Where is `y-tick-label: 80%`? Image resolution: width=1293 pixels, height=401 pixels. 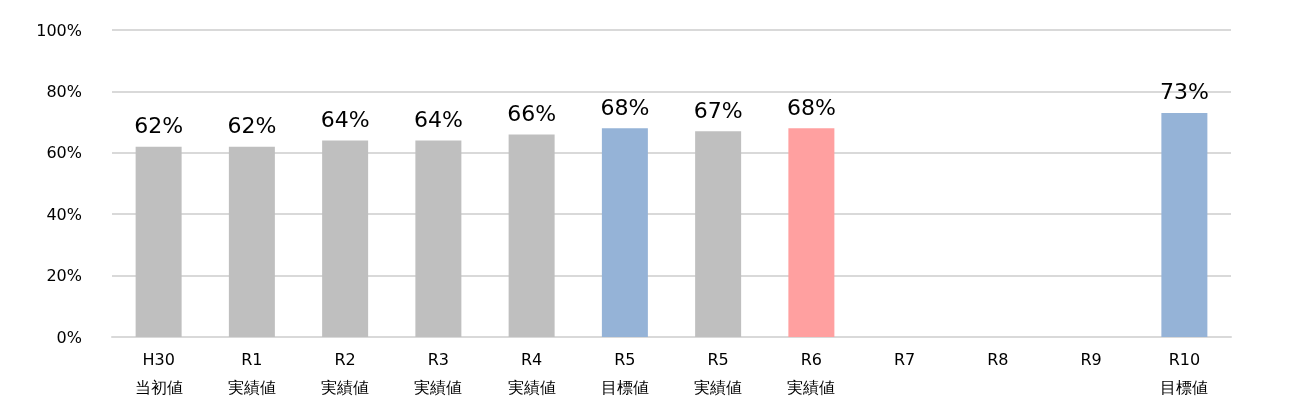 y-tick-label: 80% is located at coordinates (64, 91).